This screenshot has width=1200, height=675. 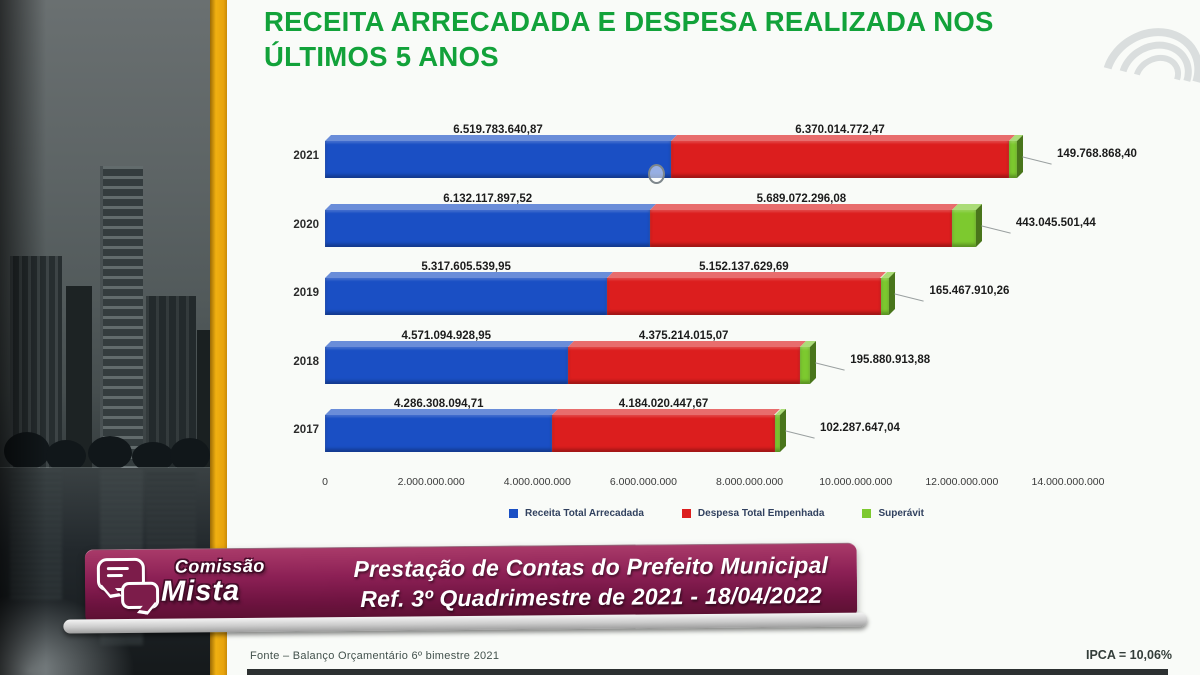 I want to click on water-reflection, so click(x=36, y=535).